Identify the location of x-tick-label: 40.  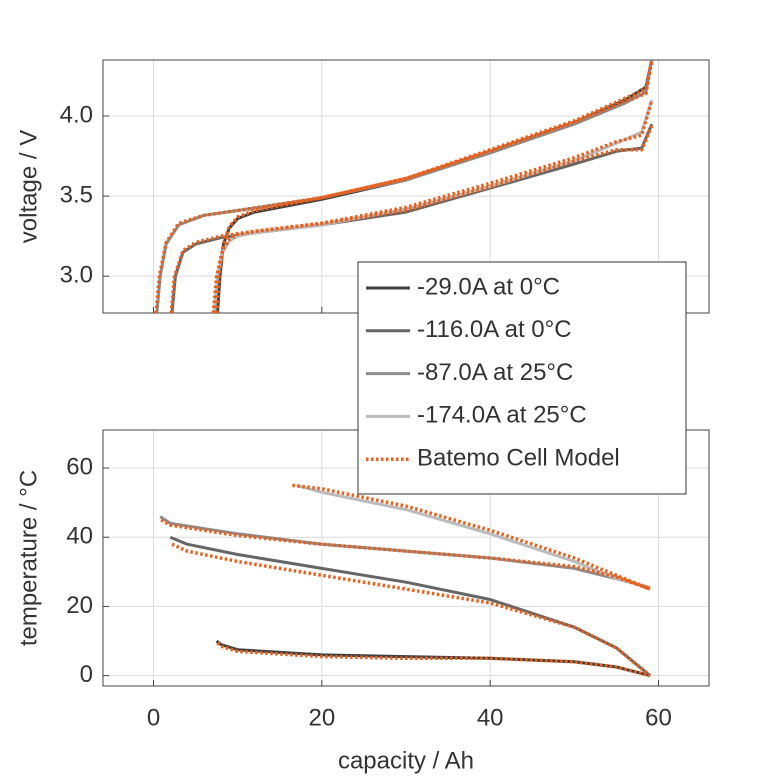
(490, 717).